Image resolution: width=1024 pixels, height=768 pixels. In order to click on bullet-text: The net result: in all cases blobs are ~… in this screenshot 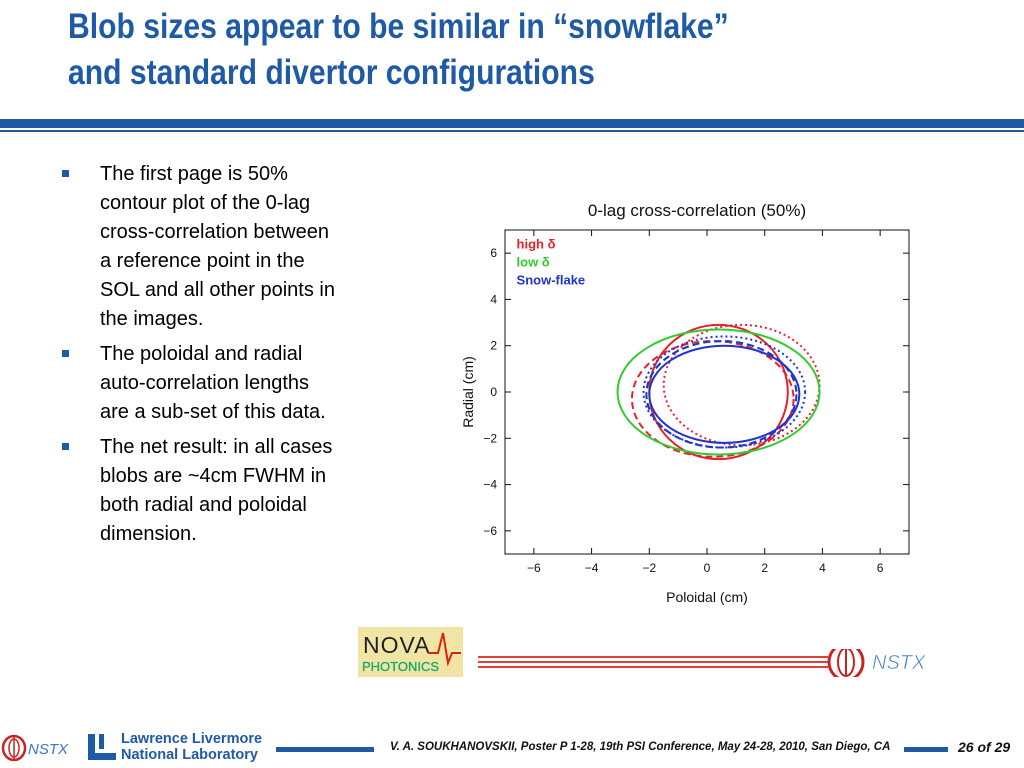, I will do `click(216, 490)`.